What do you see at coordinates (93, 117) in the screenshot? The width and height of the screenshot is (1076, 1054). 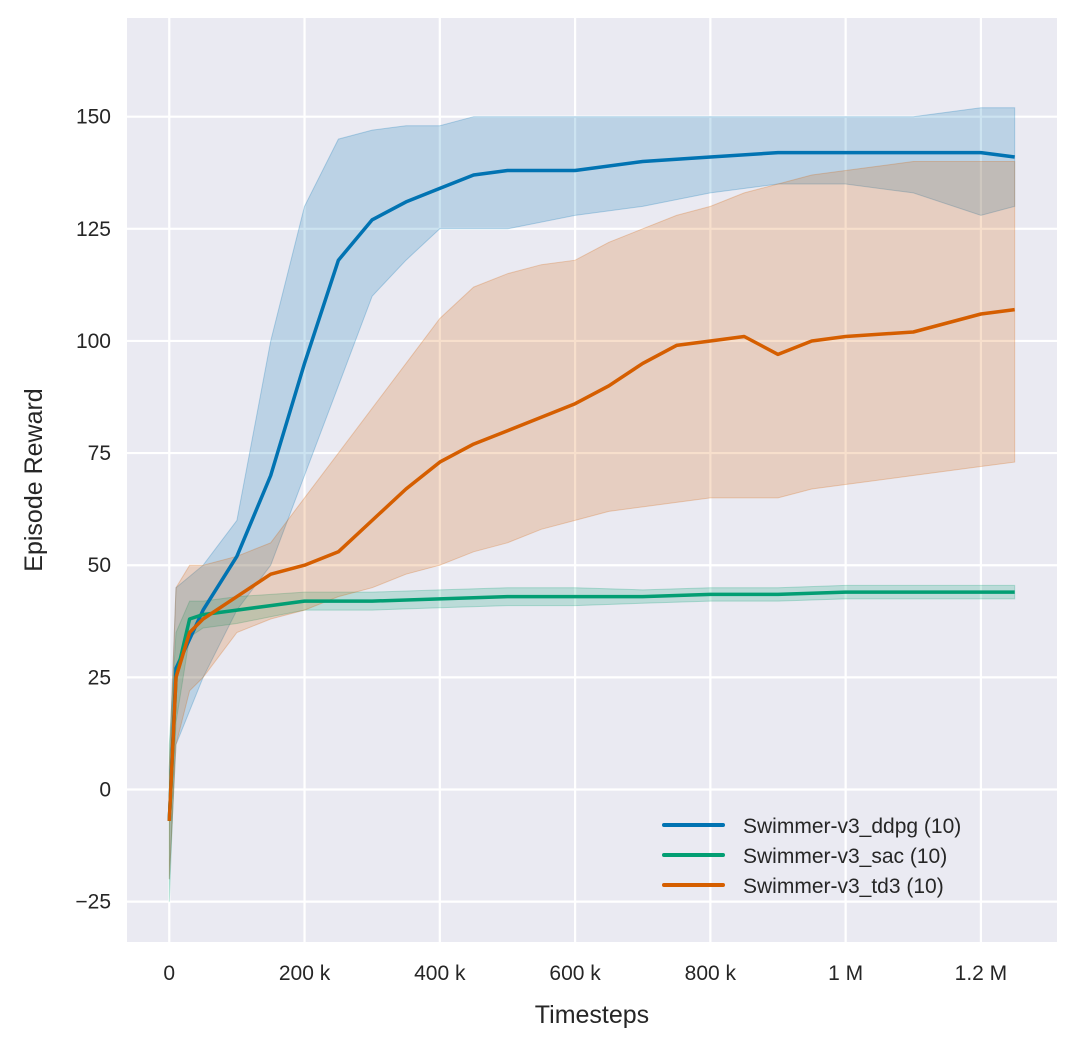 I see `y-tick-label: 150` at bounding box center [93, 117].